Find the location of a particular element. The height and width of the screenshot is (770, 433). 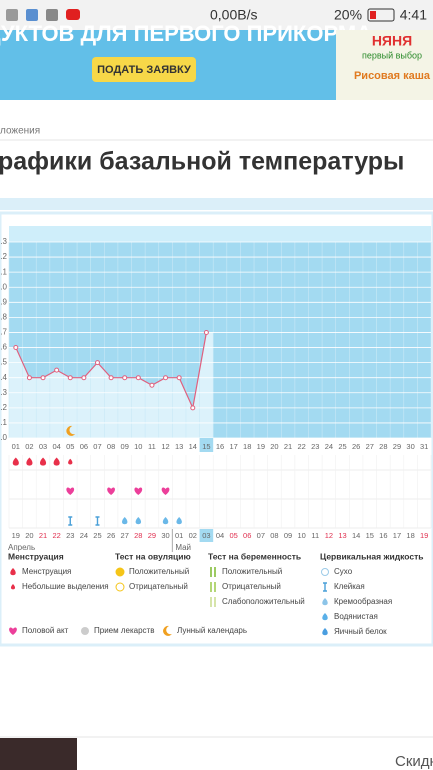

banner-button-label: ПОДАТЬ ЗАЯВКУ is located at coordinates (144, 70).